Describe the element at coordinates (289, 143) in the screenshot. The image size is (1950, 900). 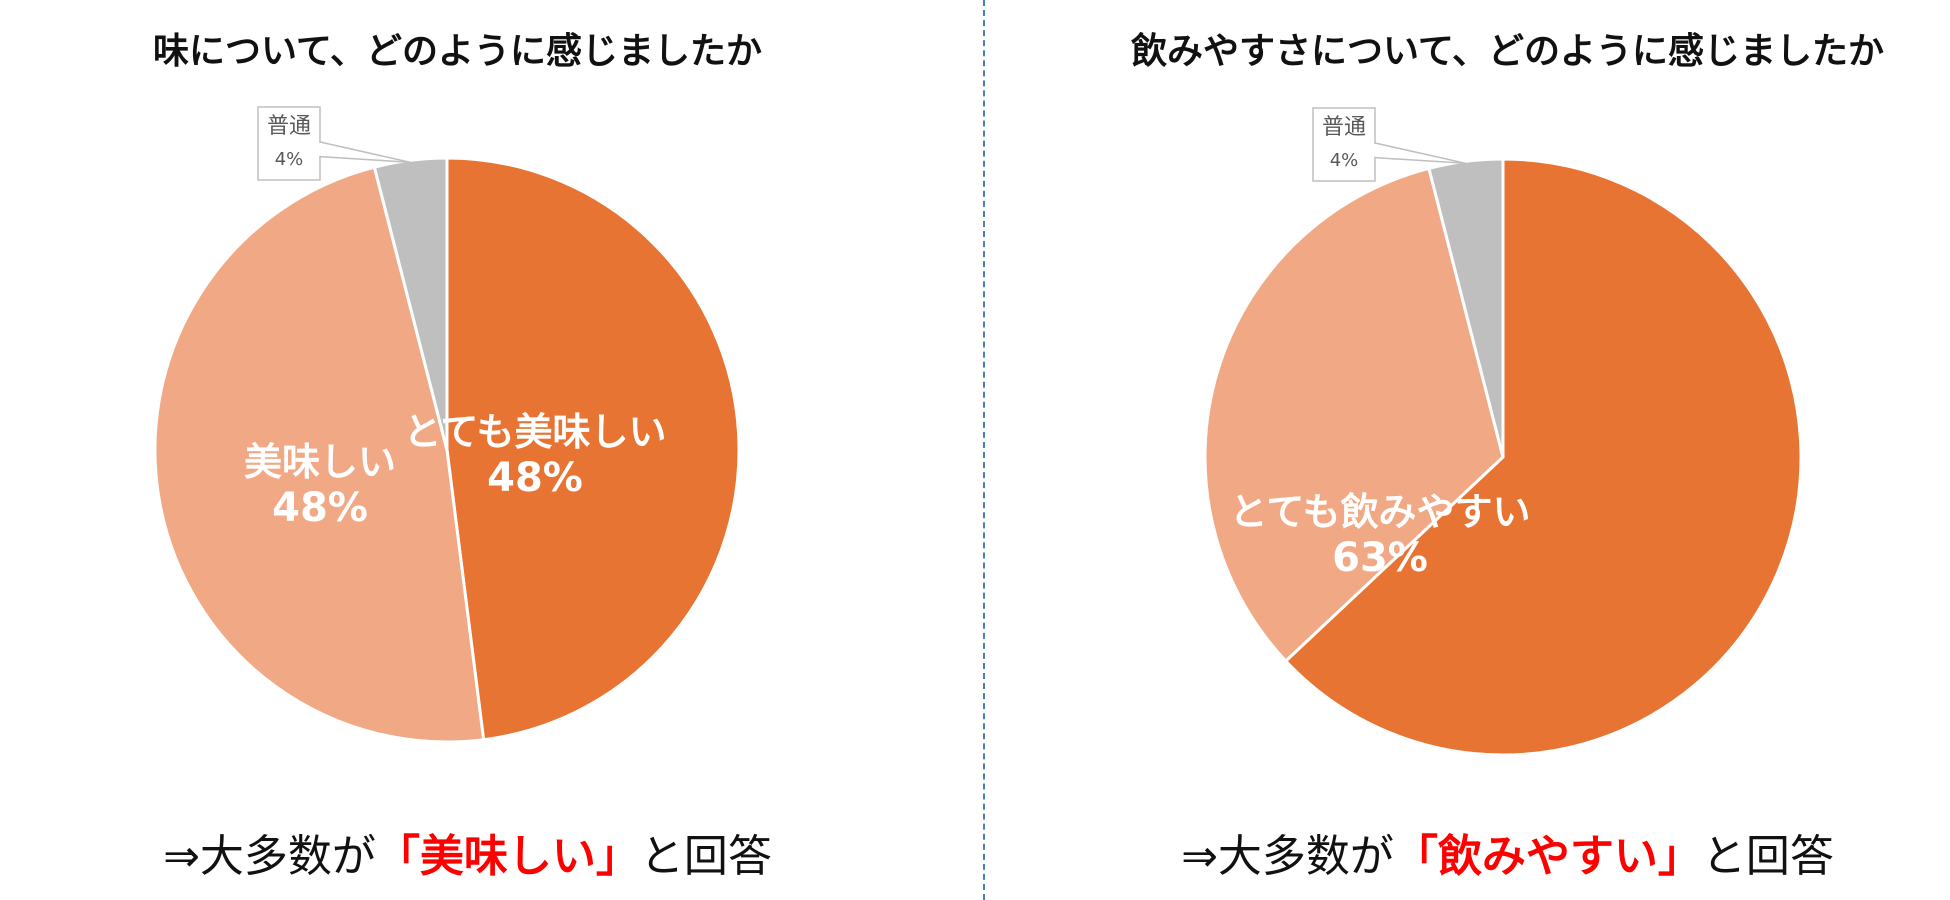
I see `taste-callout-box` at that location.